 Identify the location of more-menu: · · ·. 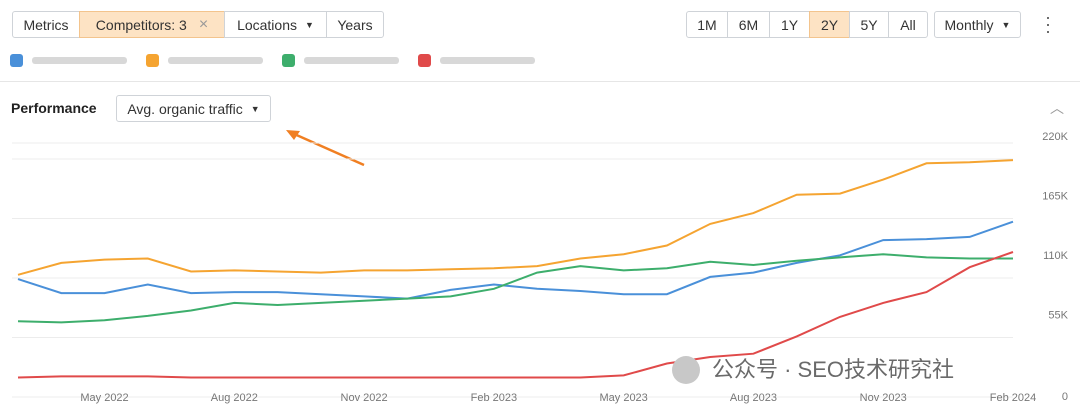
(1048, 24).